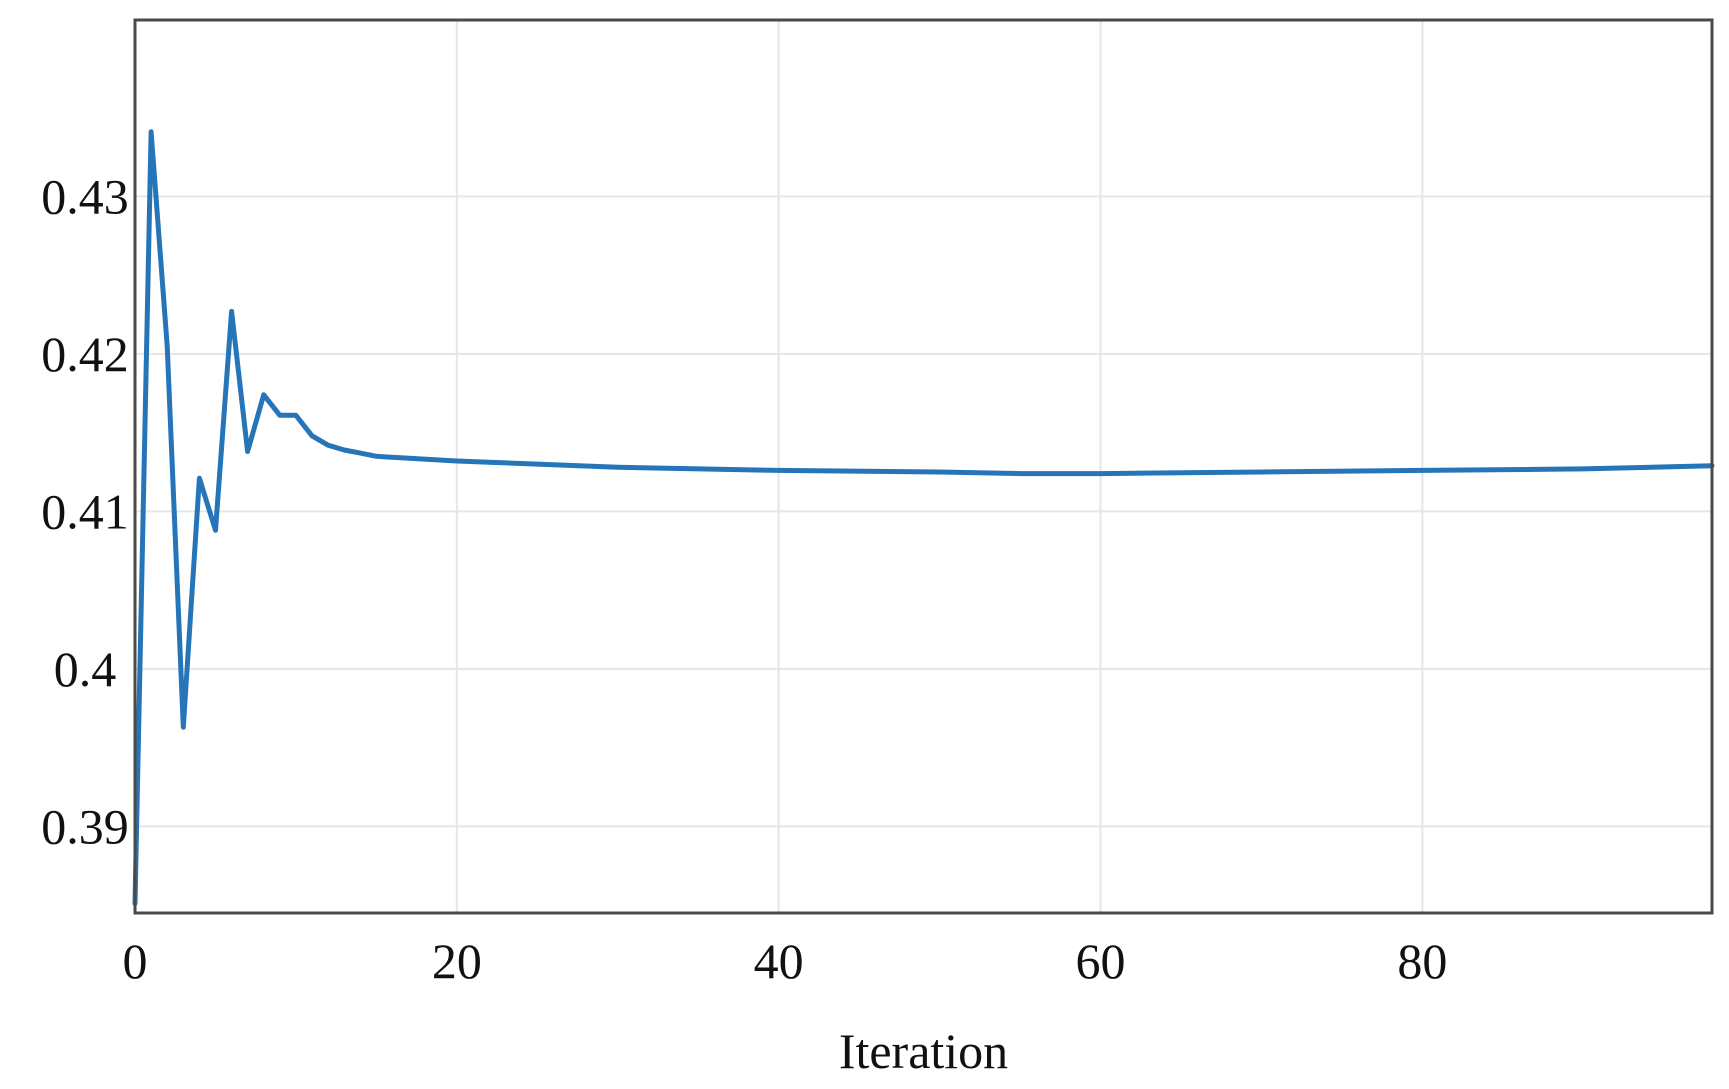  I want to click on y-tick-label: 0.41, so click(85, 511).